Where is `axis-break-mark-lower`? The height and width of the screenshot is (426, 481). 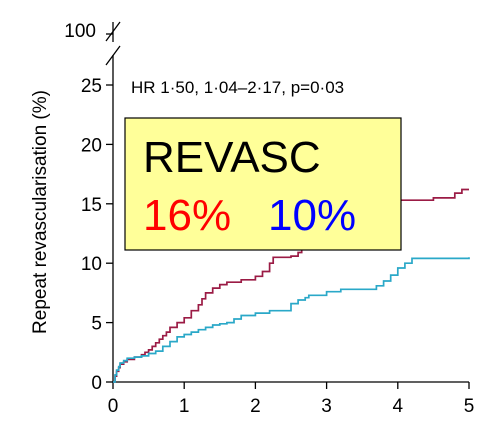
axis-break-mark-lower is located at coordinates (113, 55).